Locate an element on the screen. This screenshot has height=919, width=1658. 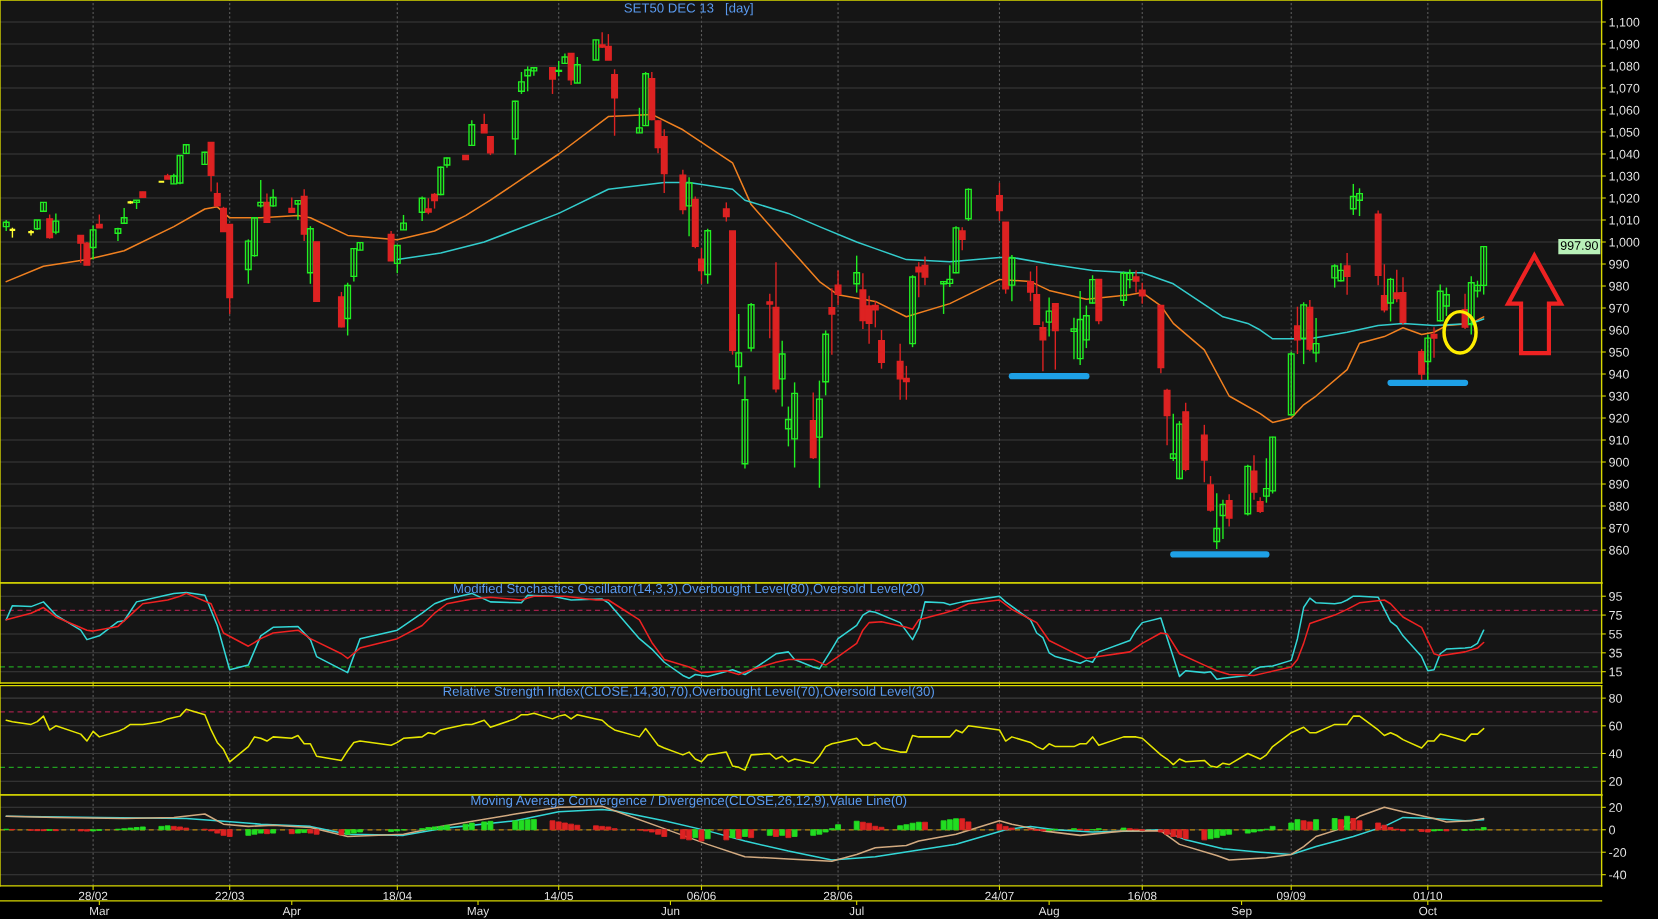
y-tick-label: 1,030 is located at coordinates (1624, 177).